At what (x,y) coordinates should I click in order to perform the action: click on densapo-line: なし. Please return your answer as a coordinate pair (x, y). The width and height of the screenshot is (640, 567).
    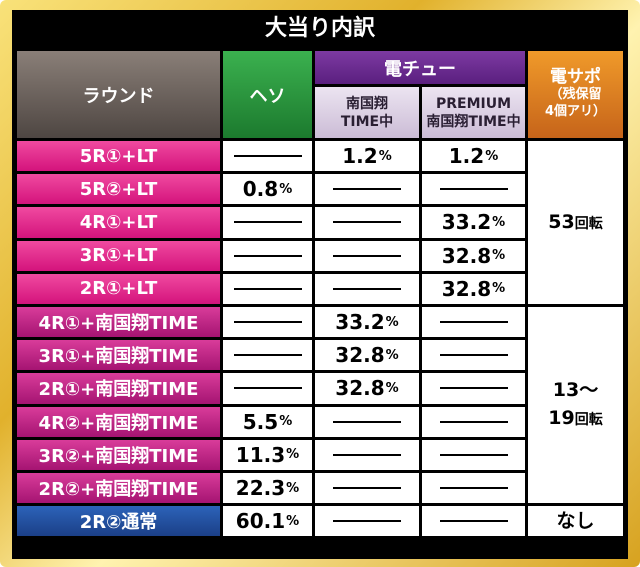
    Looking at the image, I should click on (575, 521).